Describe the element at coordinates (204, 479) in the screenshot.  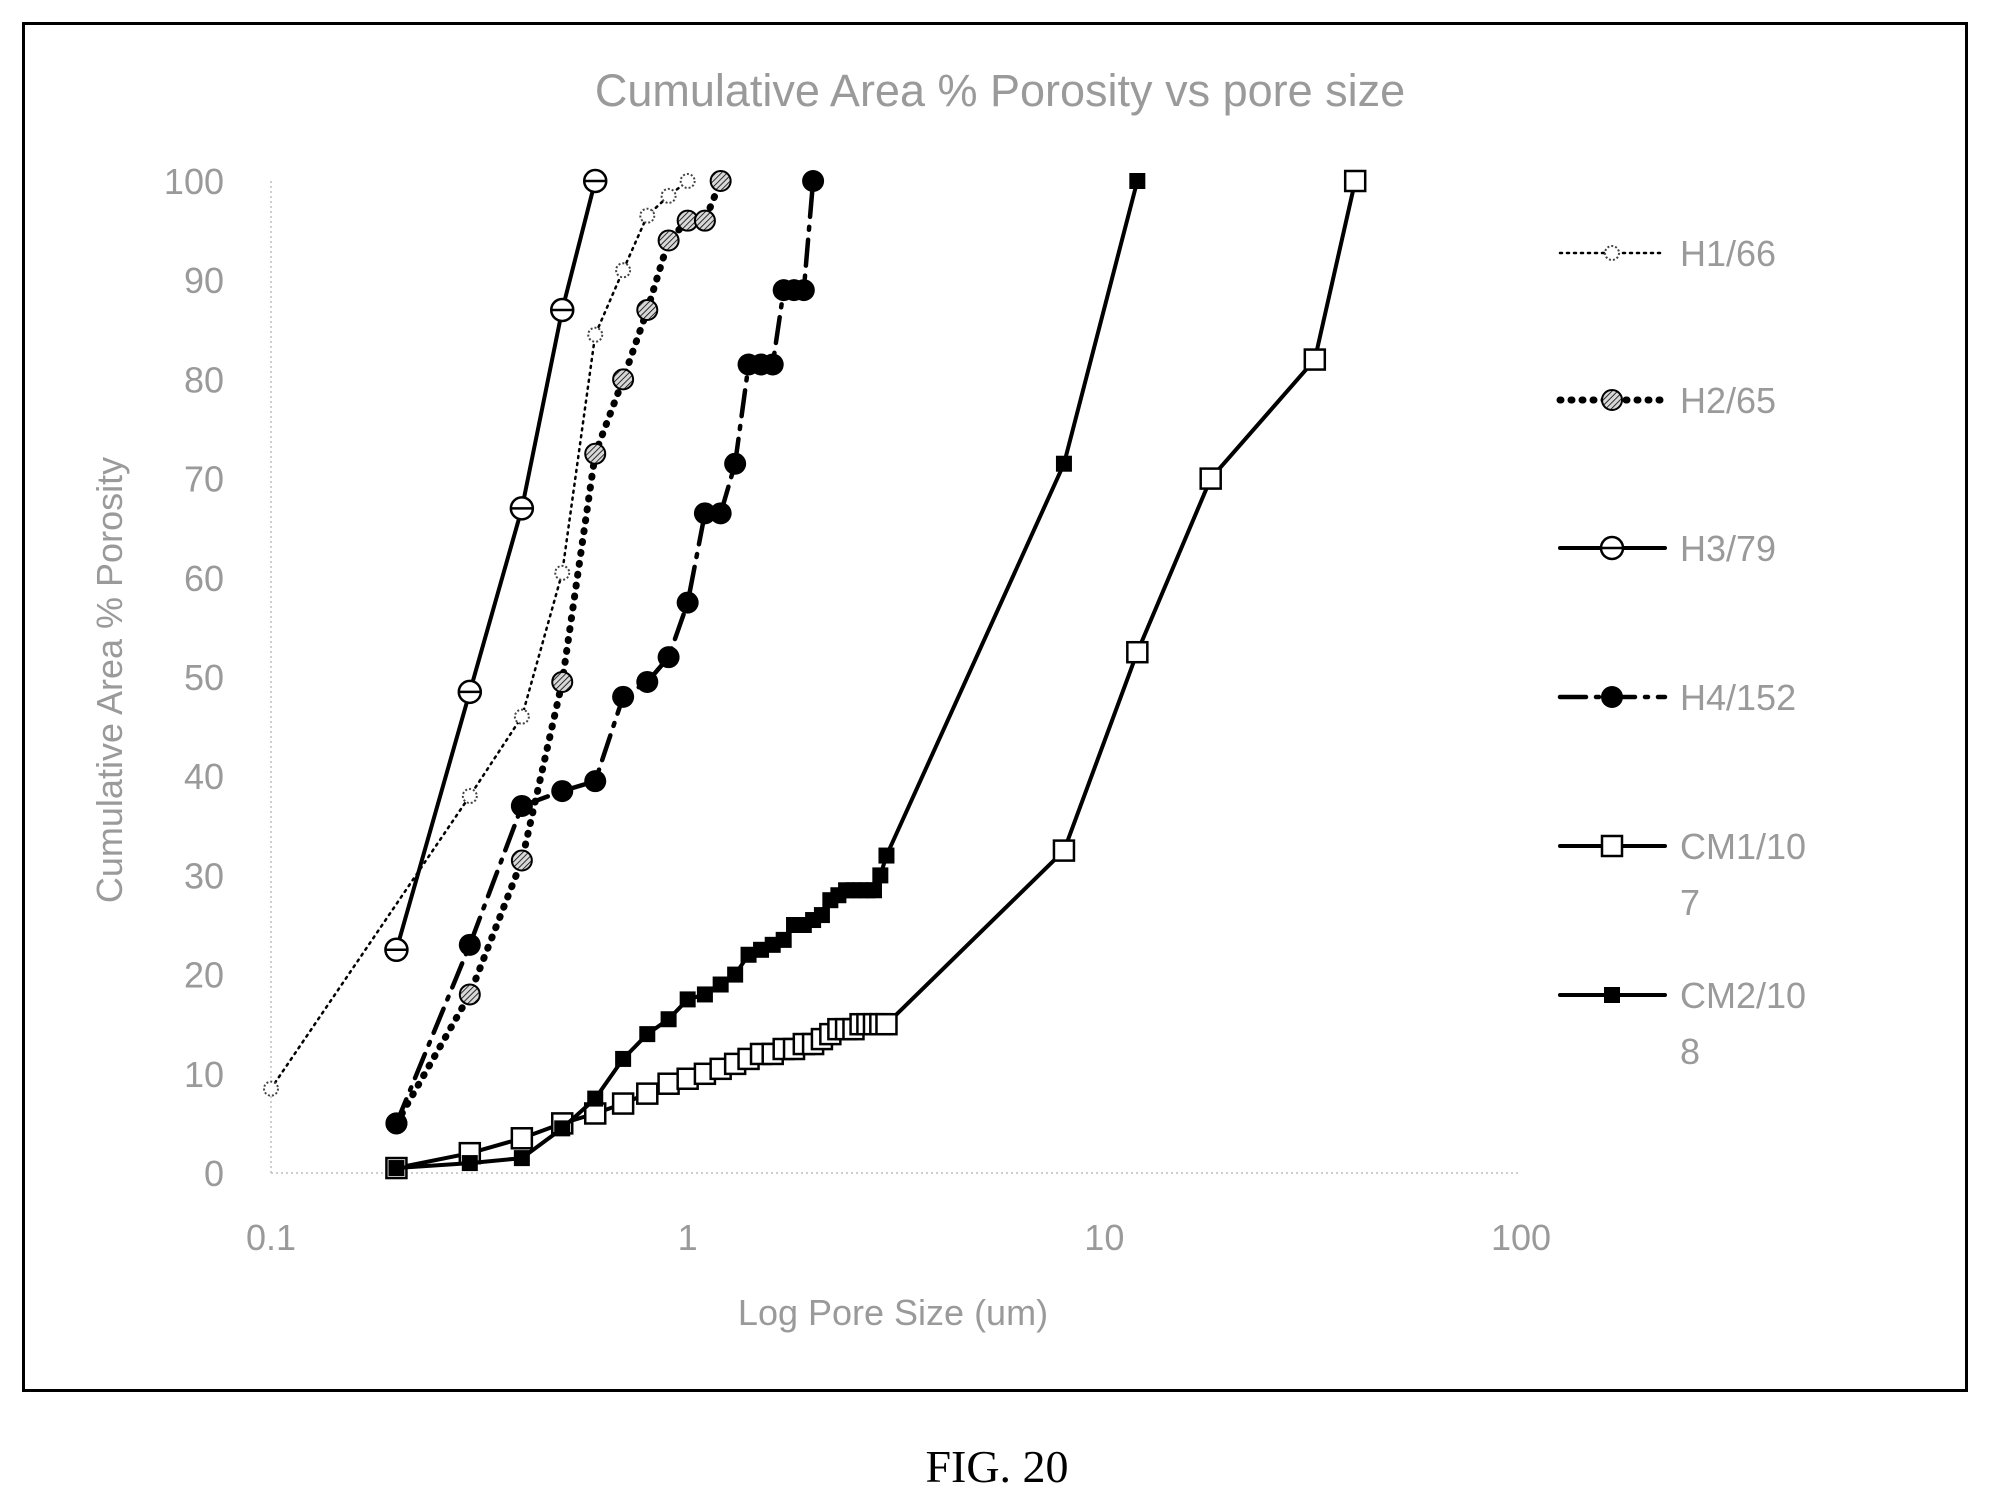
I see `y-tick-label: 70` at that location.